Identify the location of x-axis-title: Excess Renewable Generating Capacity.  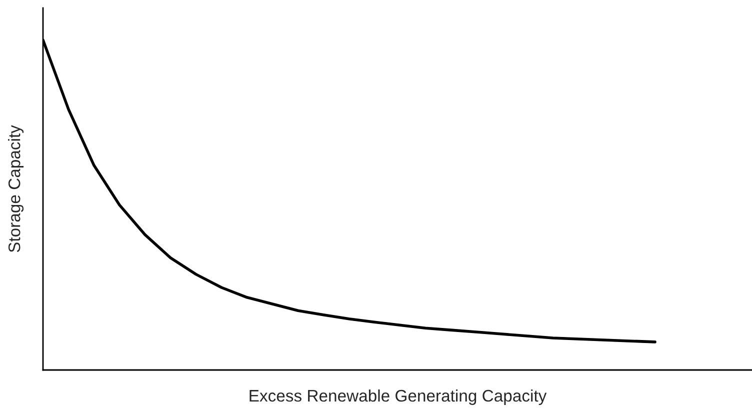
(398, 397).